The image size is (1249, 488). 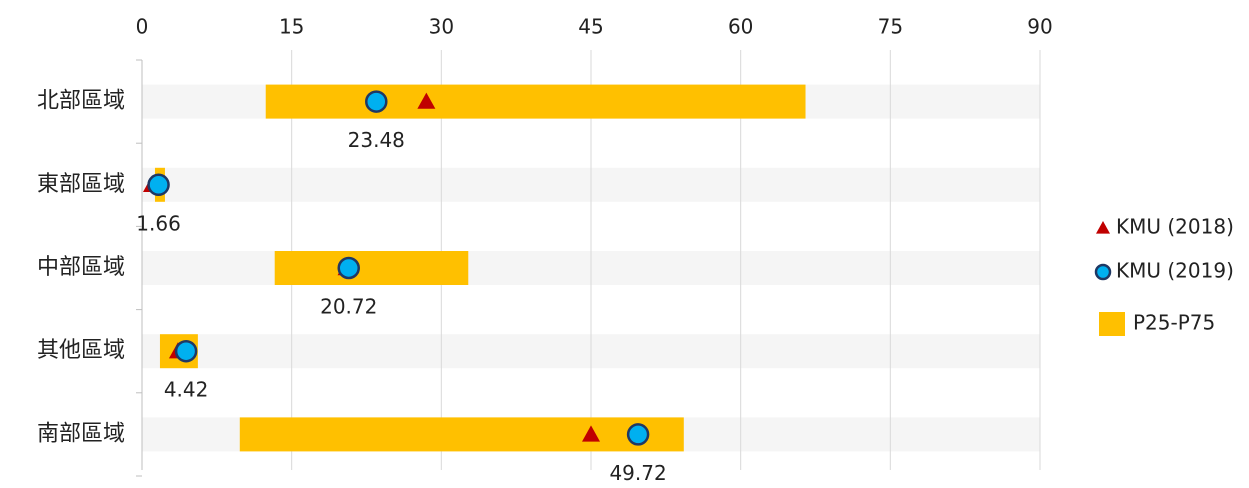 I want to click on category-label: 中部區域, so click(x=81, y=267).